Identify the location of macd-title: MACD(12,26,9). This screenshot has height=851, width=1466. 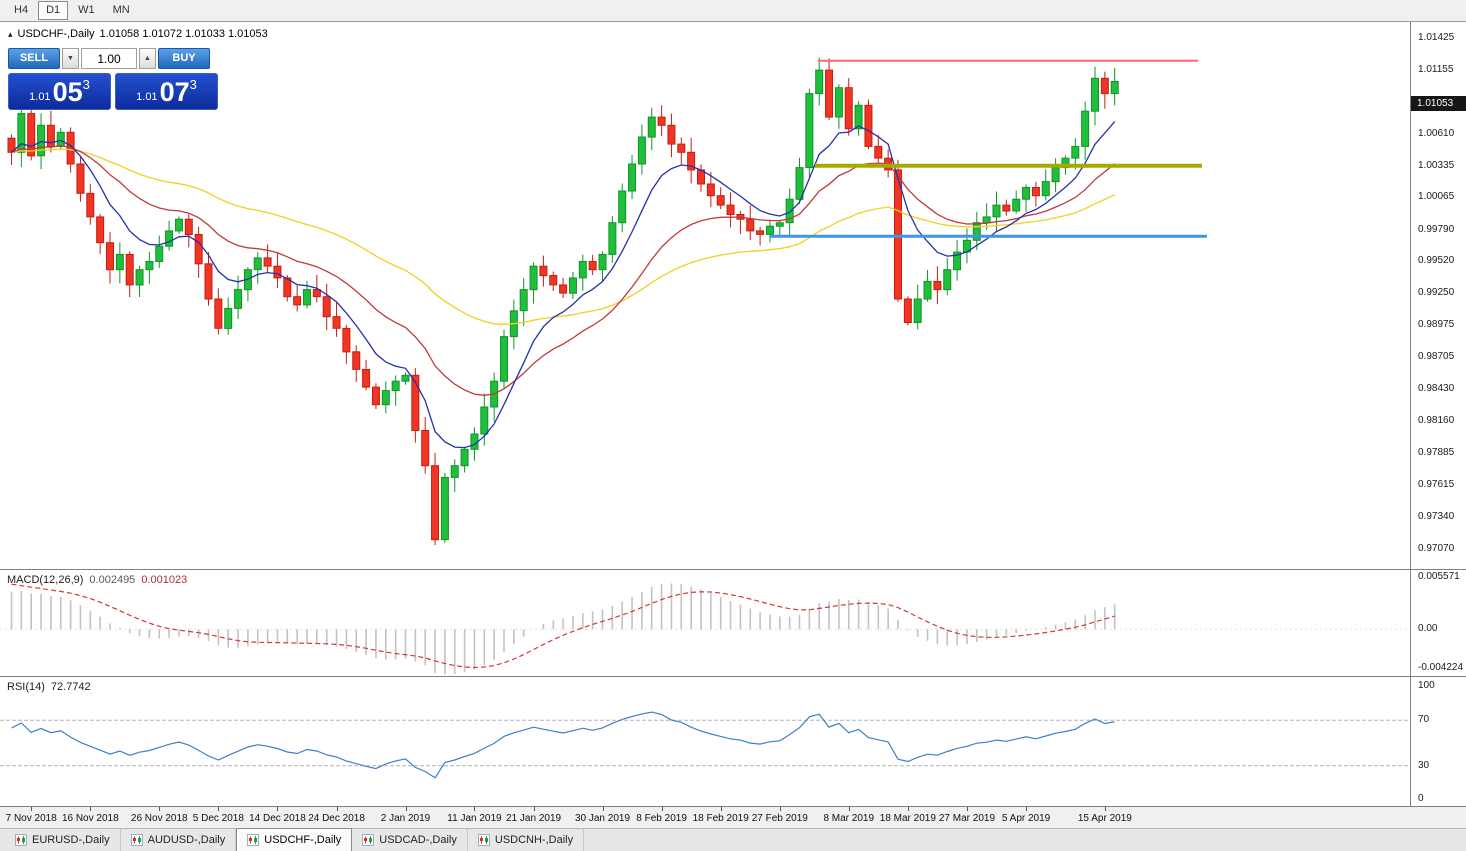
(45, 580).